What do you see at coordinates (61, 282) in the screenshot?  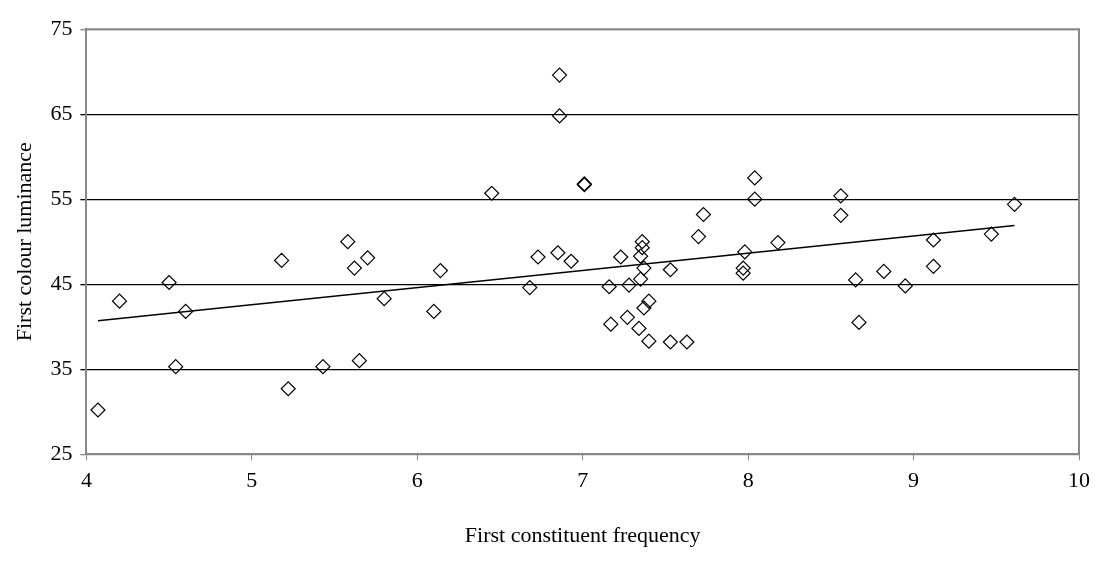 I see `y-tick-label: 45` at bounding box center [61, 282].